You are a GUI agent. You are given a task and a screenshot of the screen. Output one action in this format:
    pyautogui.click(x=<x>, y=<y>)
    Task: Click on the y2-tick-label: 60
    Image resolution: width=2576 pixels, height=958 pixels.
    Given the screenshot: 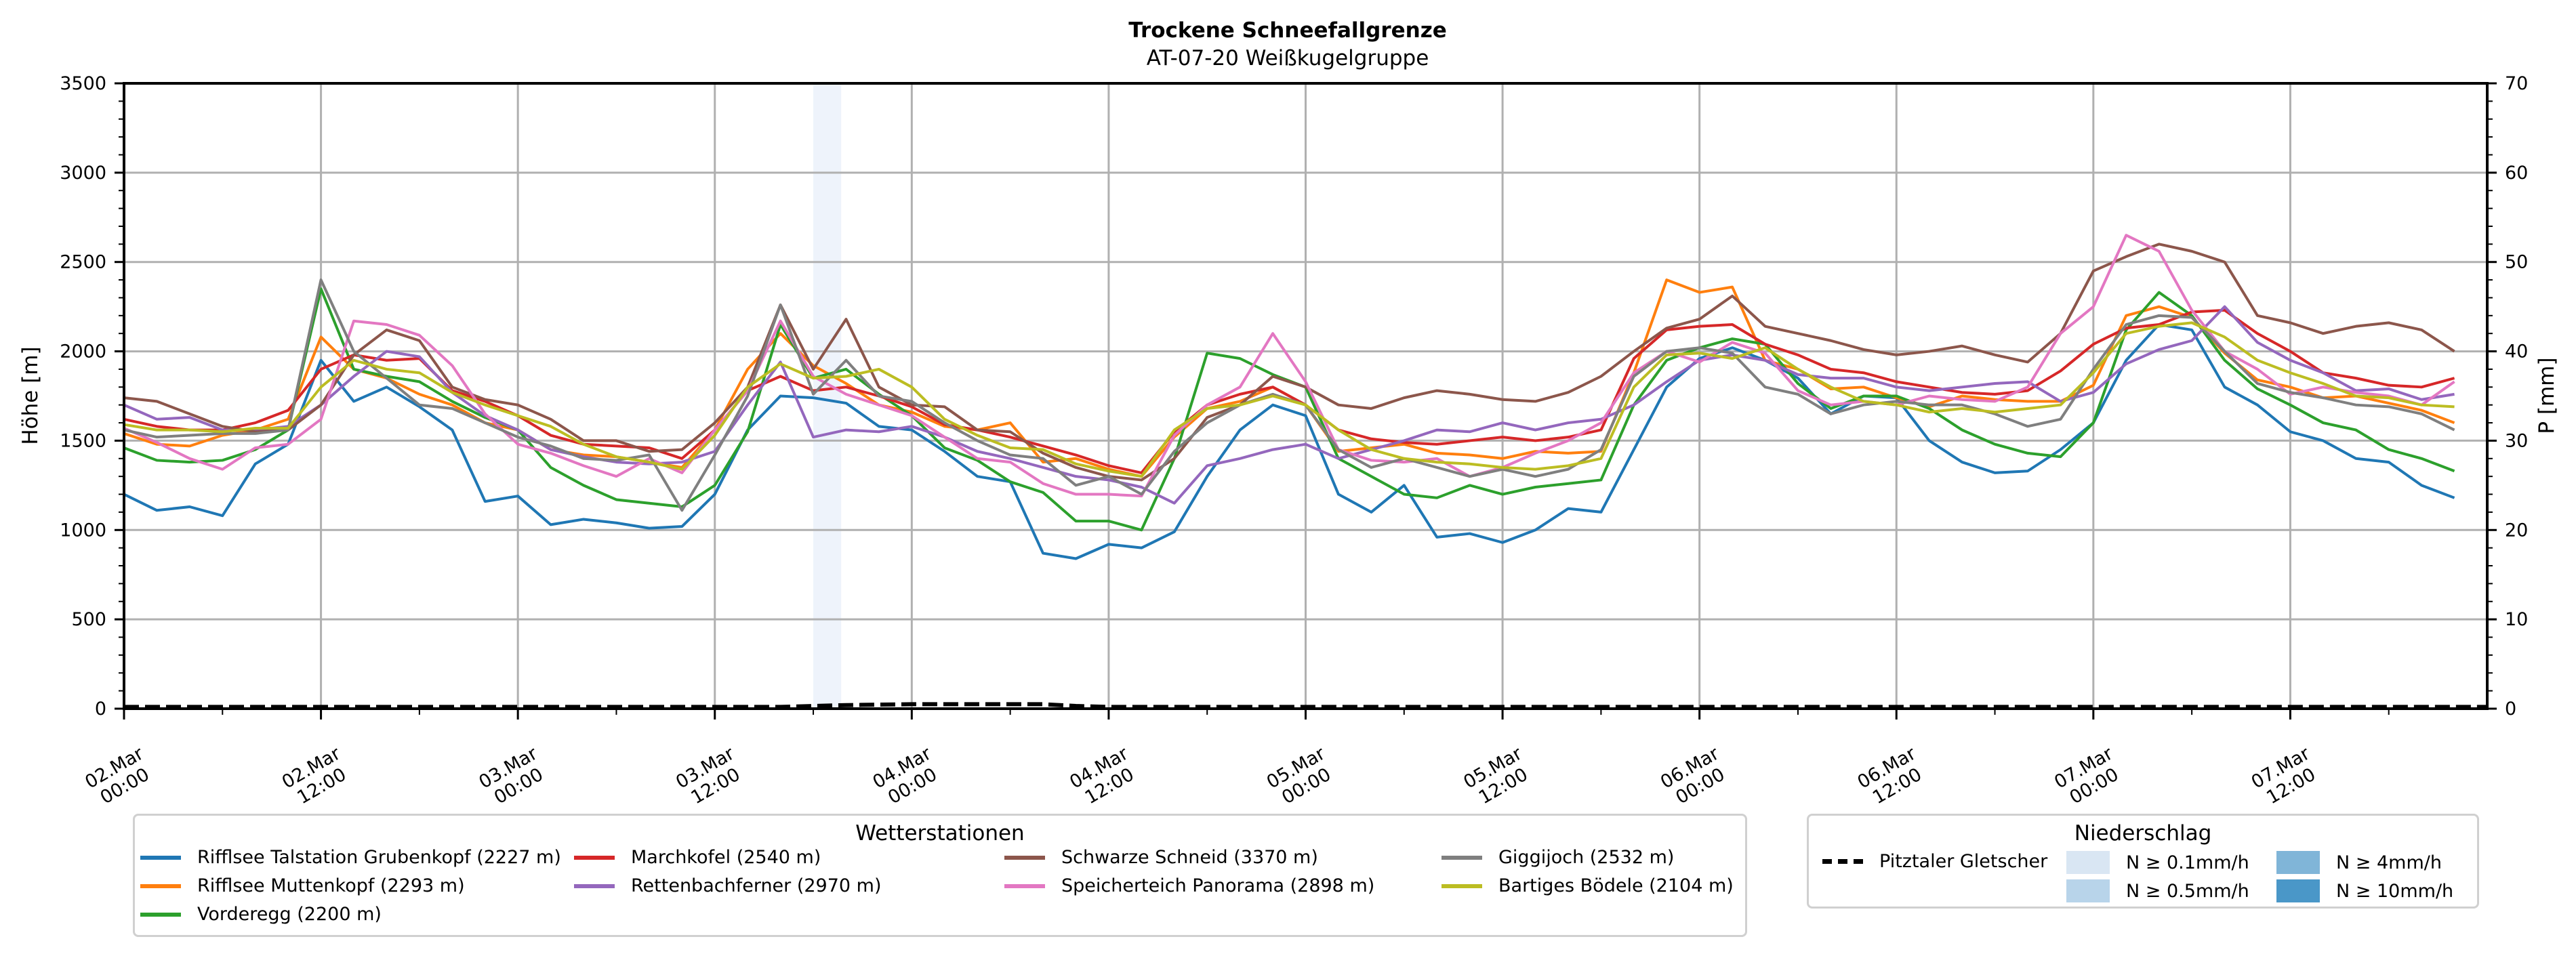 What is the action you would take?
    pyautogui.click(x=2517, y=173)
    